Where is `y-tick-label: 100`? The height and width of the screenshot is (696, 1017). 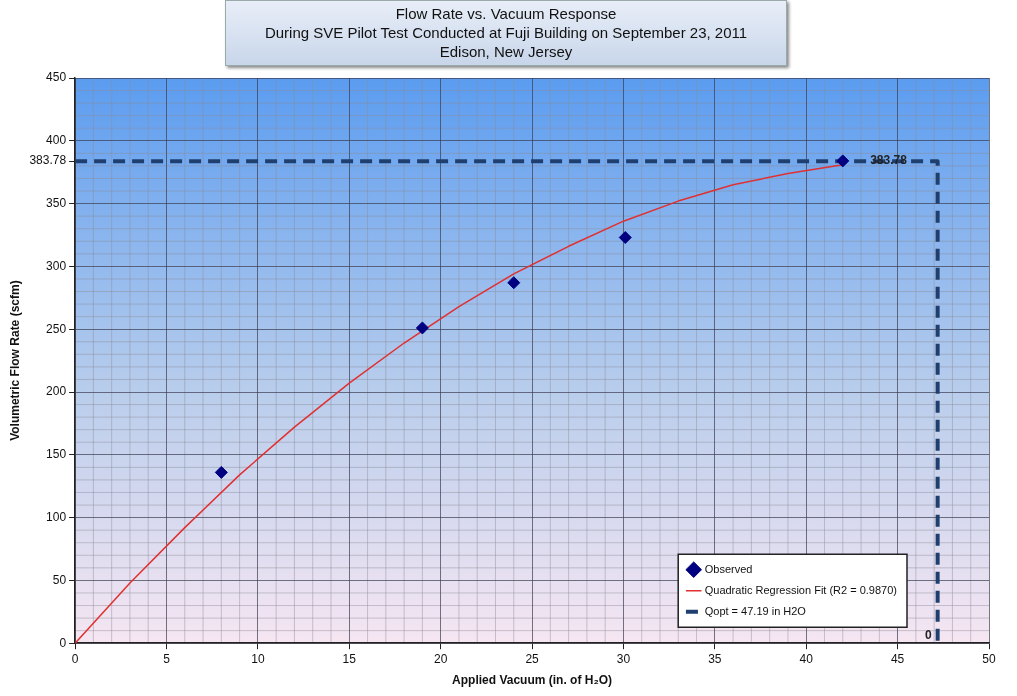
y-tick-label: 100 is located at coordinates (56, 516).